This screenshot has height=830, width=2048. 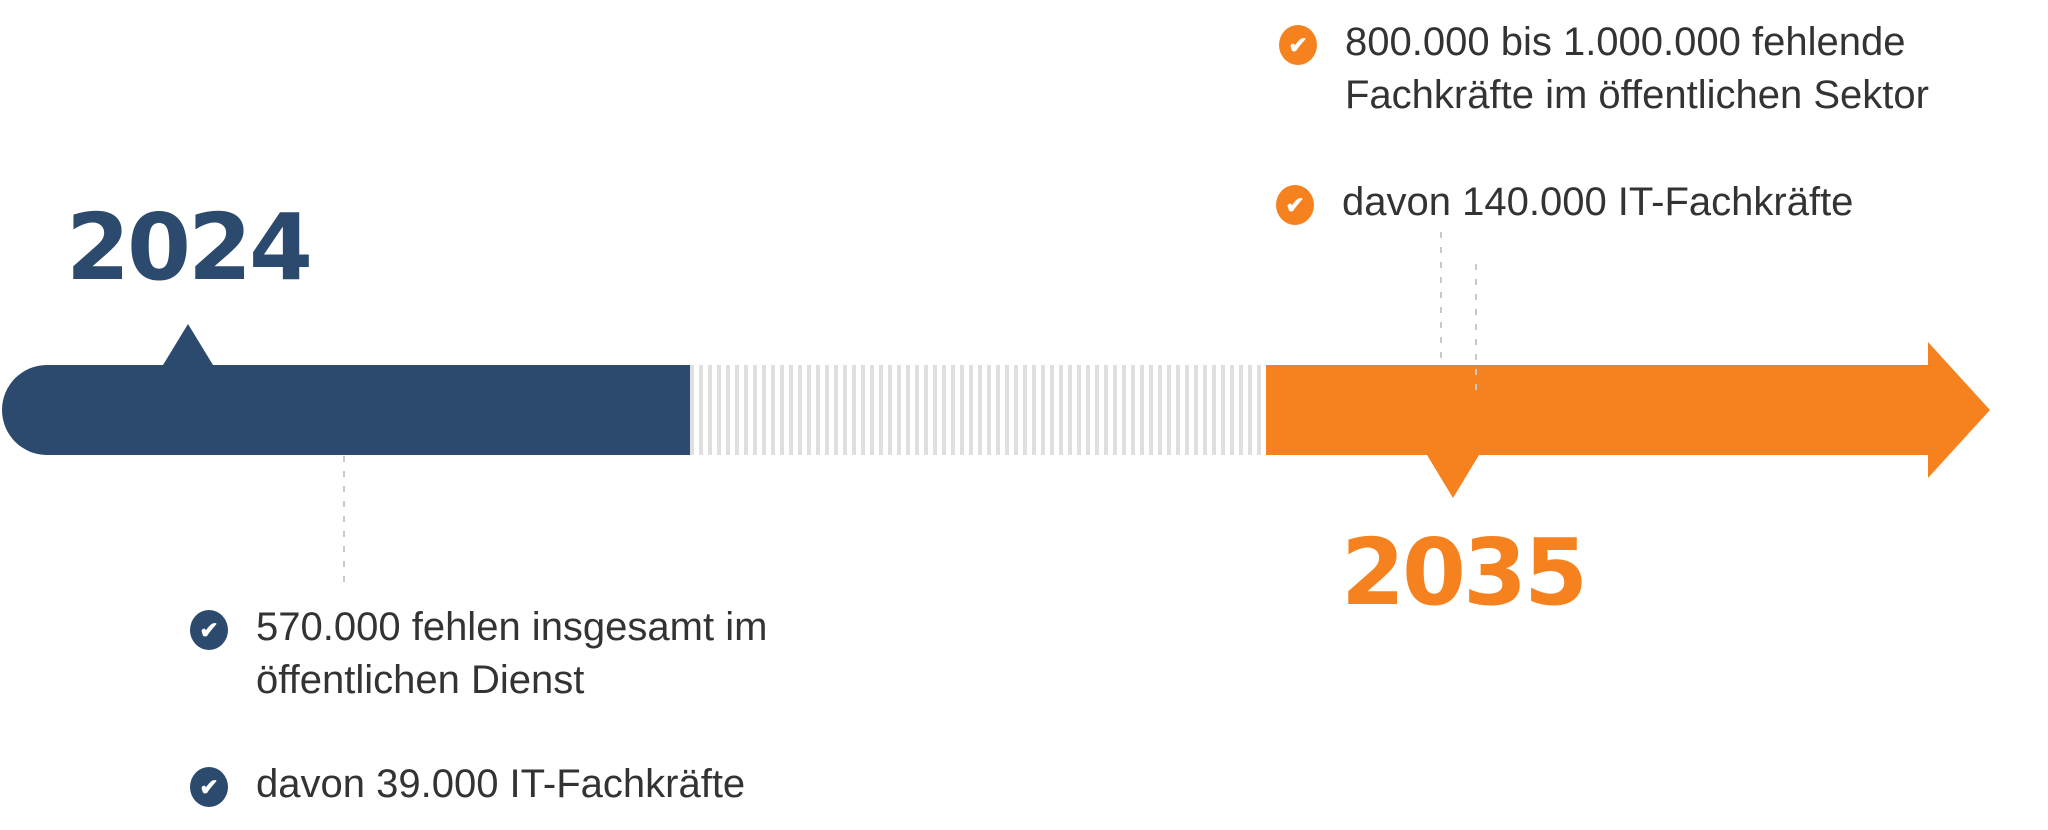 What do you see at coordinates (189, 247) in the screenshot?
I see `year-label-2024: 2024` at bounding box center [189, 247].